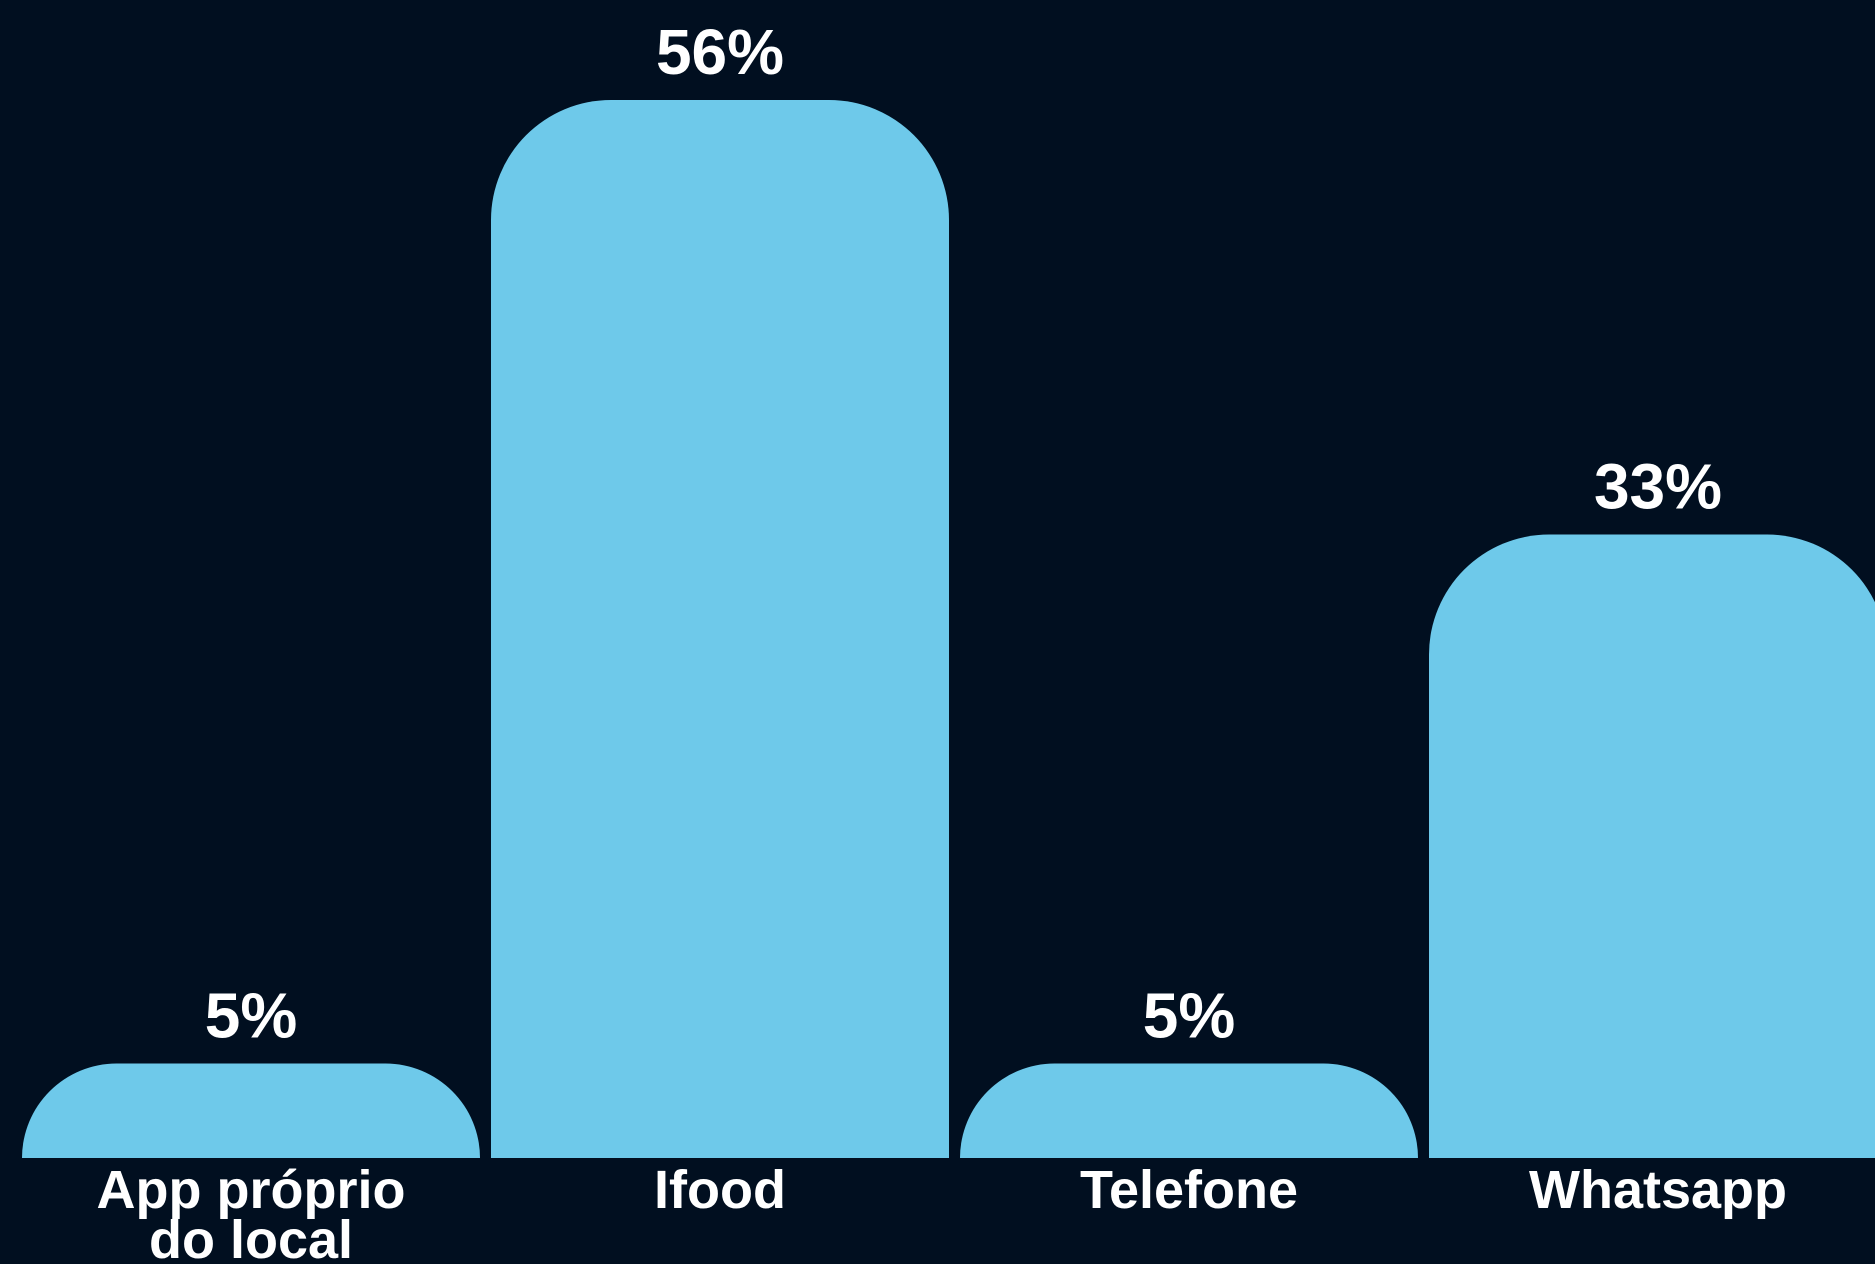  I want to click on category-labels-group: App próprio do local Ifood Telefone Whatsapp, so click(942, 1212).